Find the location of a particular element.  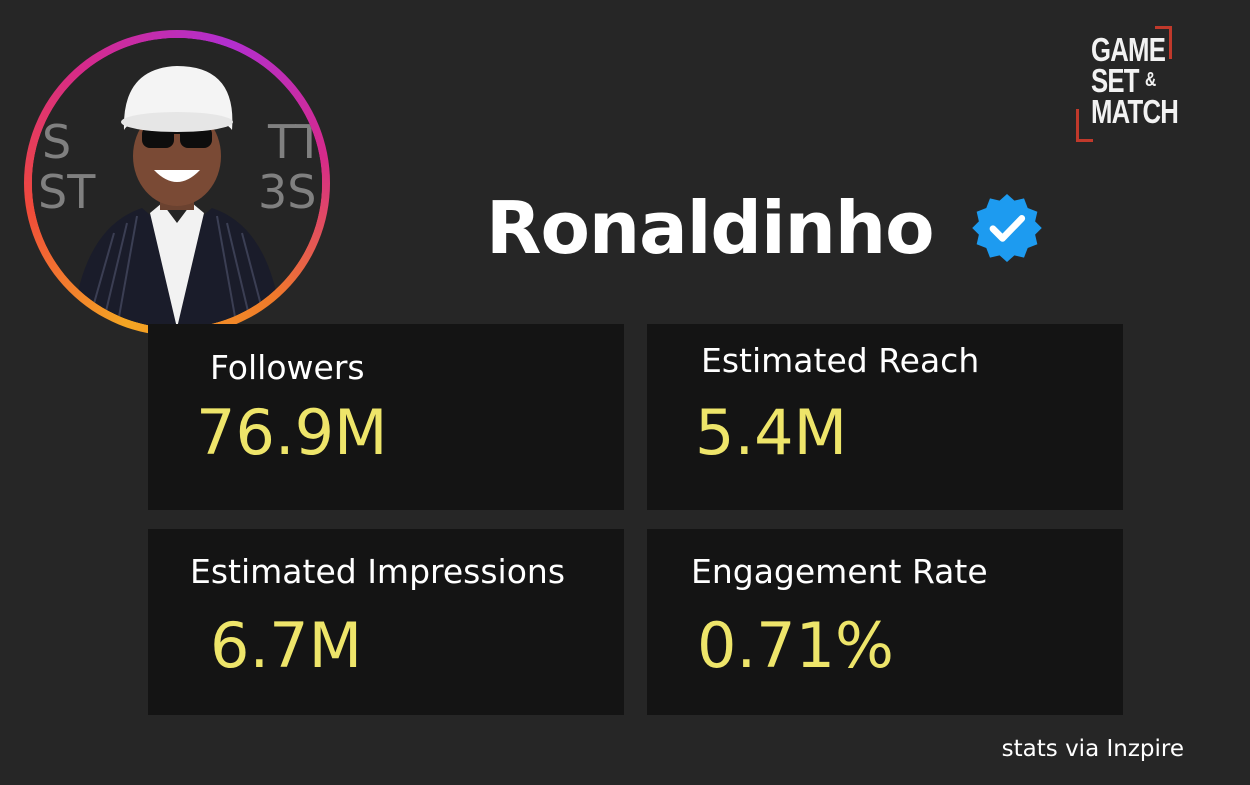

stat-value: 6.7M is located at coordinates (286, 645).